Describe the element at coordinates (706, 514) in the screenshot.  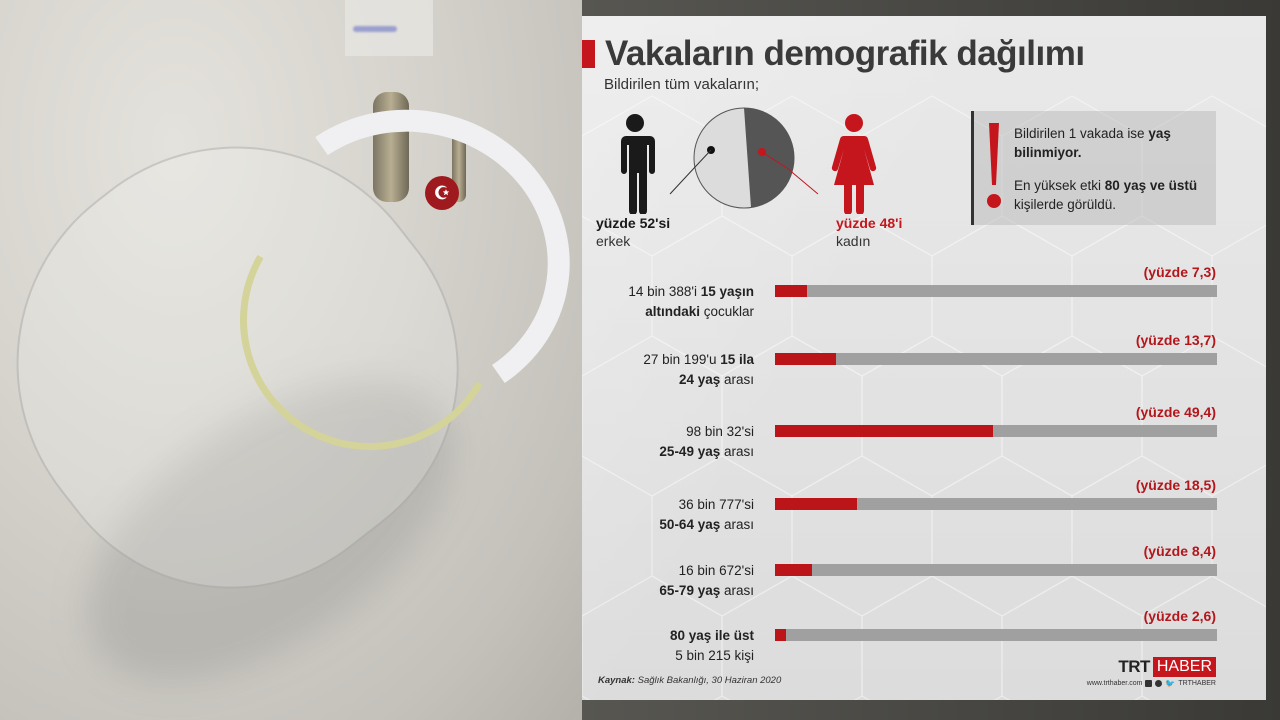
I see `age-bar-label: 36 bin 777'si 50-64 yaş arası` at that location.